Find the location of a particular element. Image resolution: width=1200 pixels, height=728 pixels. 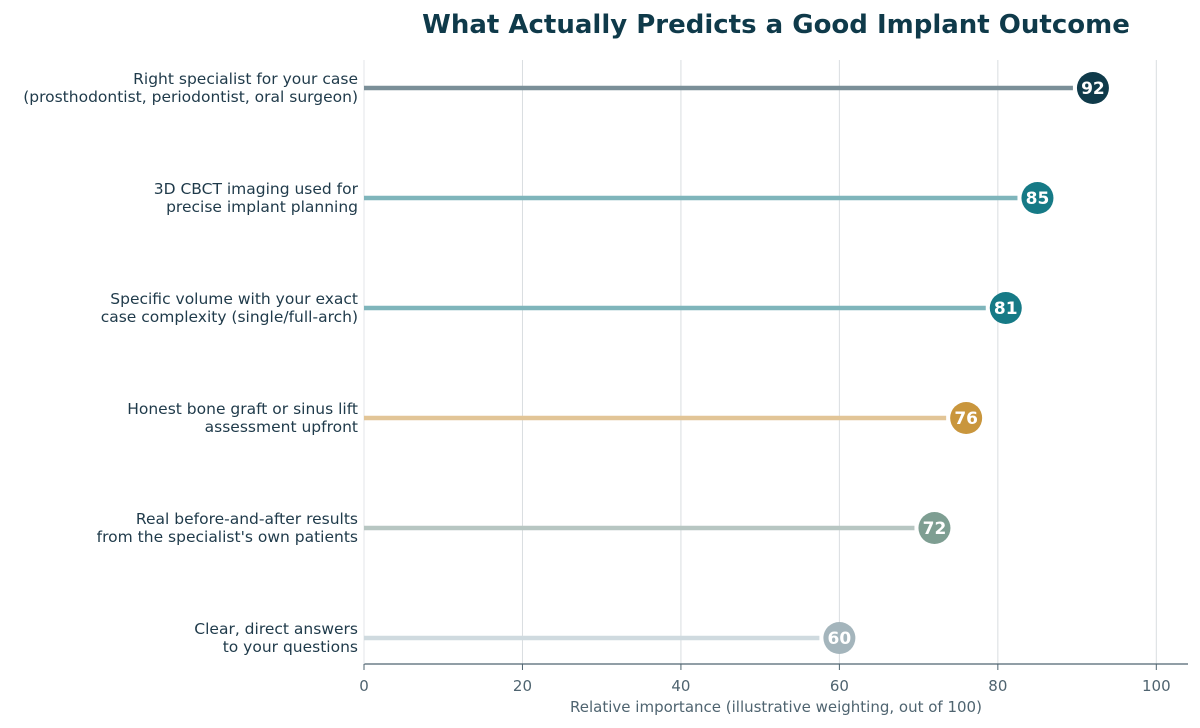

value-label: 85 is located at coordinates (1038, 199).